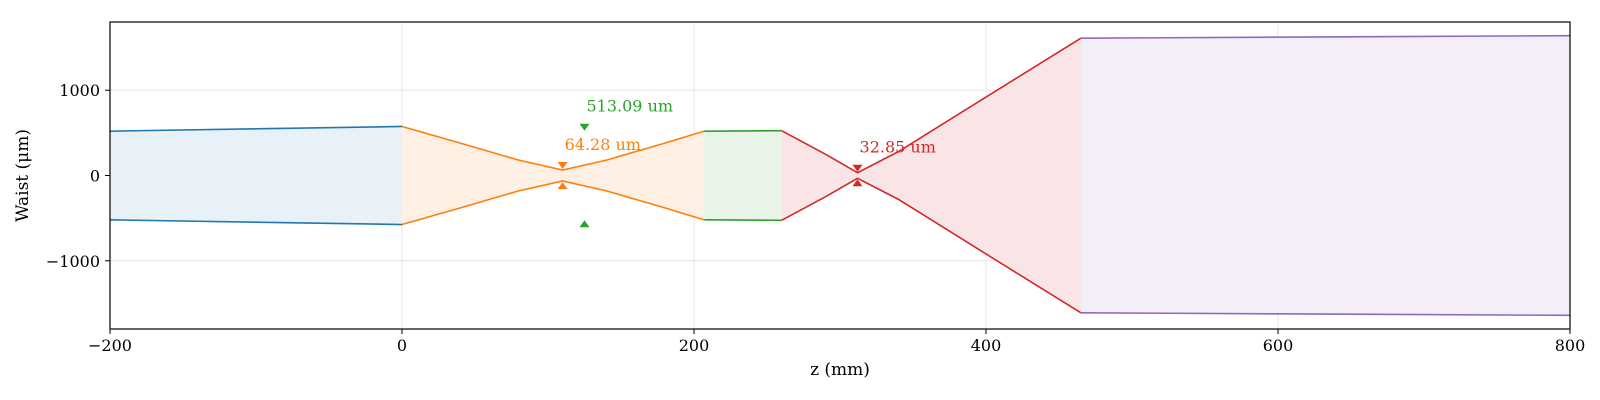  Describe the element at coordinates (23, 175) in the screenshot. I see `y-axis-label: Waist (μm)` at that location.